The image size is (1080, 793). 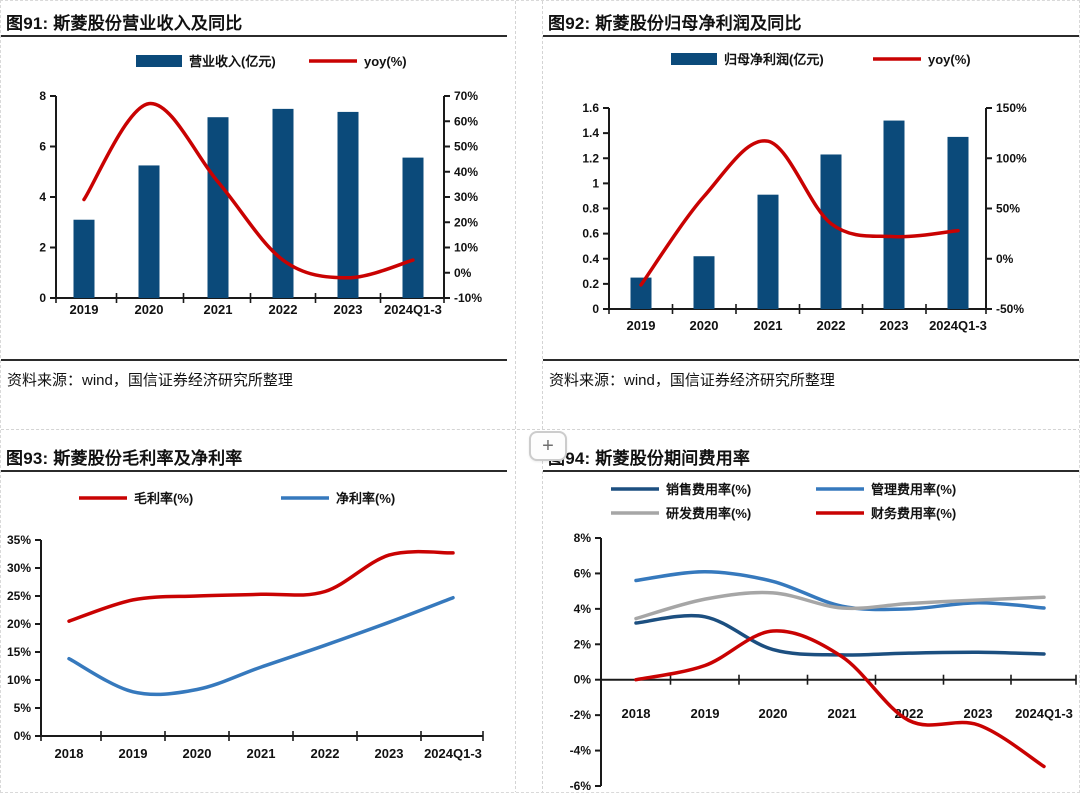 I want to click on legend: 营业收入(亿元) yoy(%), so click(x=271, y=61).